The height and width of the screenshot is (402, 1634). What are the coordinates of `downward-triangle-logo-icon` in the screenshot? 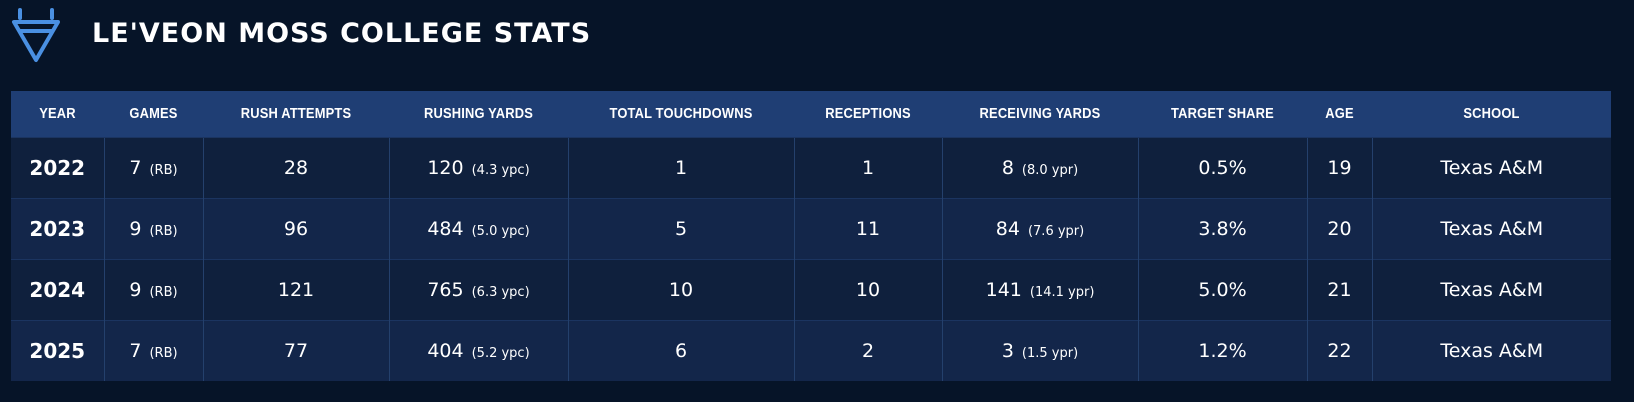 It's located at (36, 35).